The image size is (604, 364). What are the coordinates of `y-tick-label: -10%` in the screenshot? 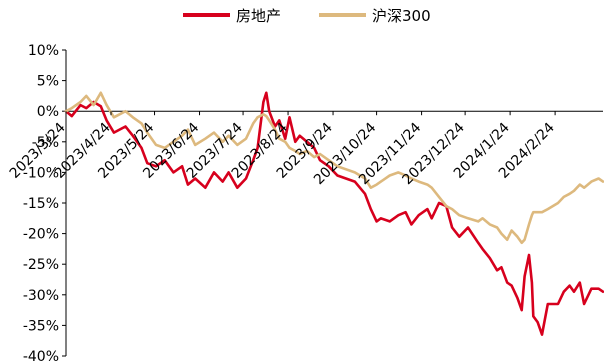 It's located at (41, 173).